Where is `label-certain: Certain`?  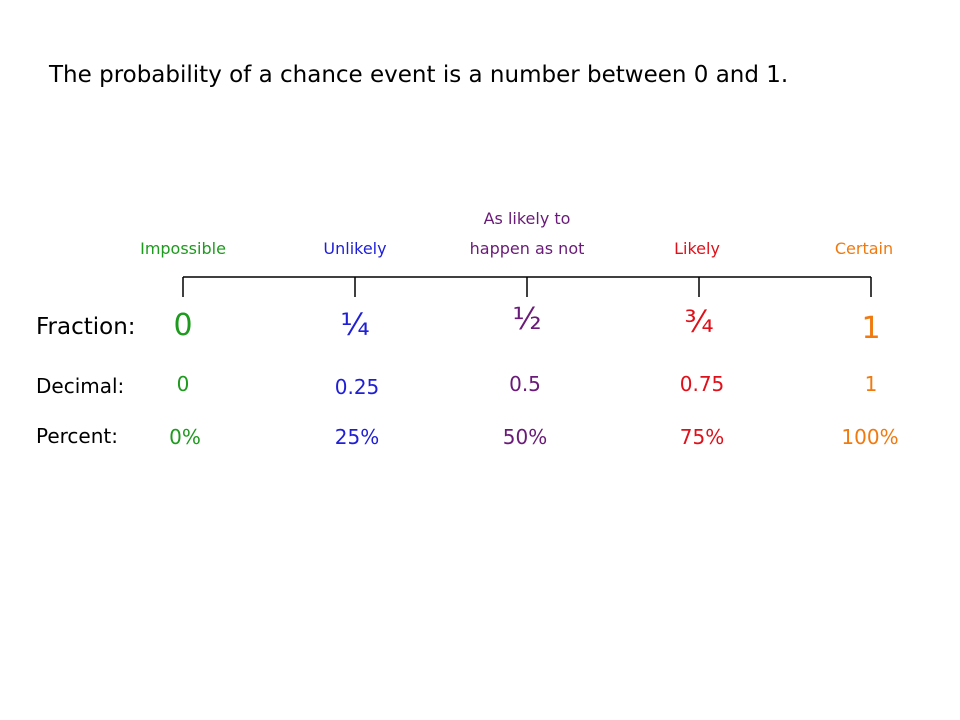 label-certain: Certain is located at coordinates (864, 248).